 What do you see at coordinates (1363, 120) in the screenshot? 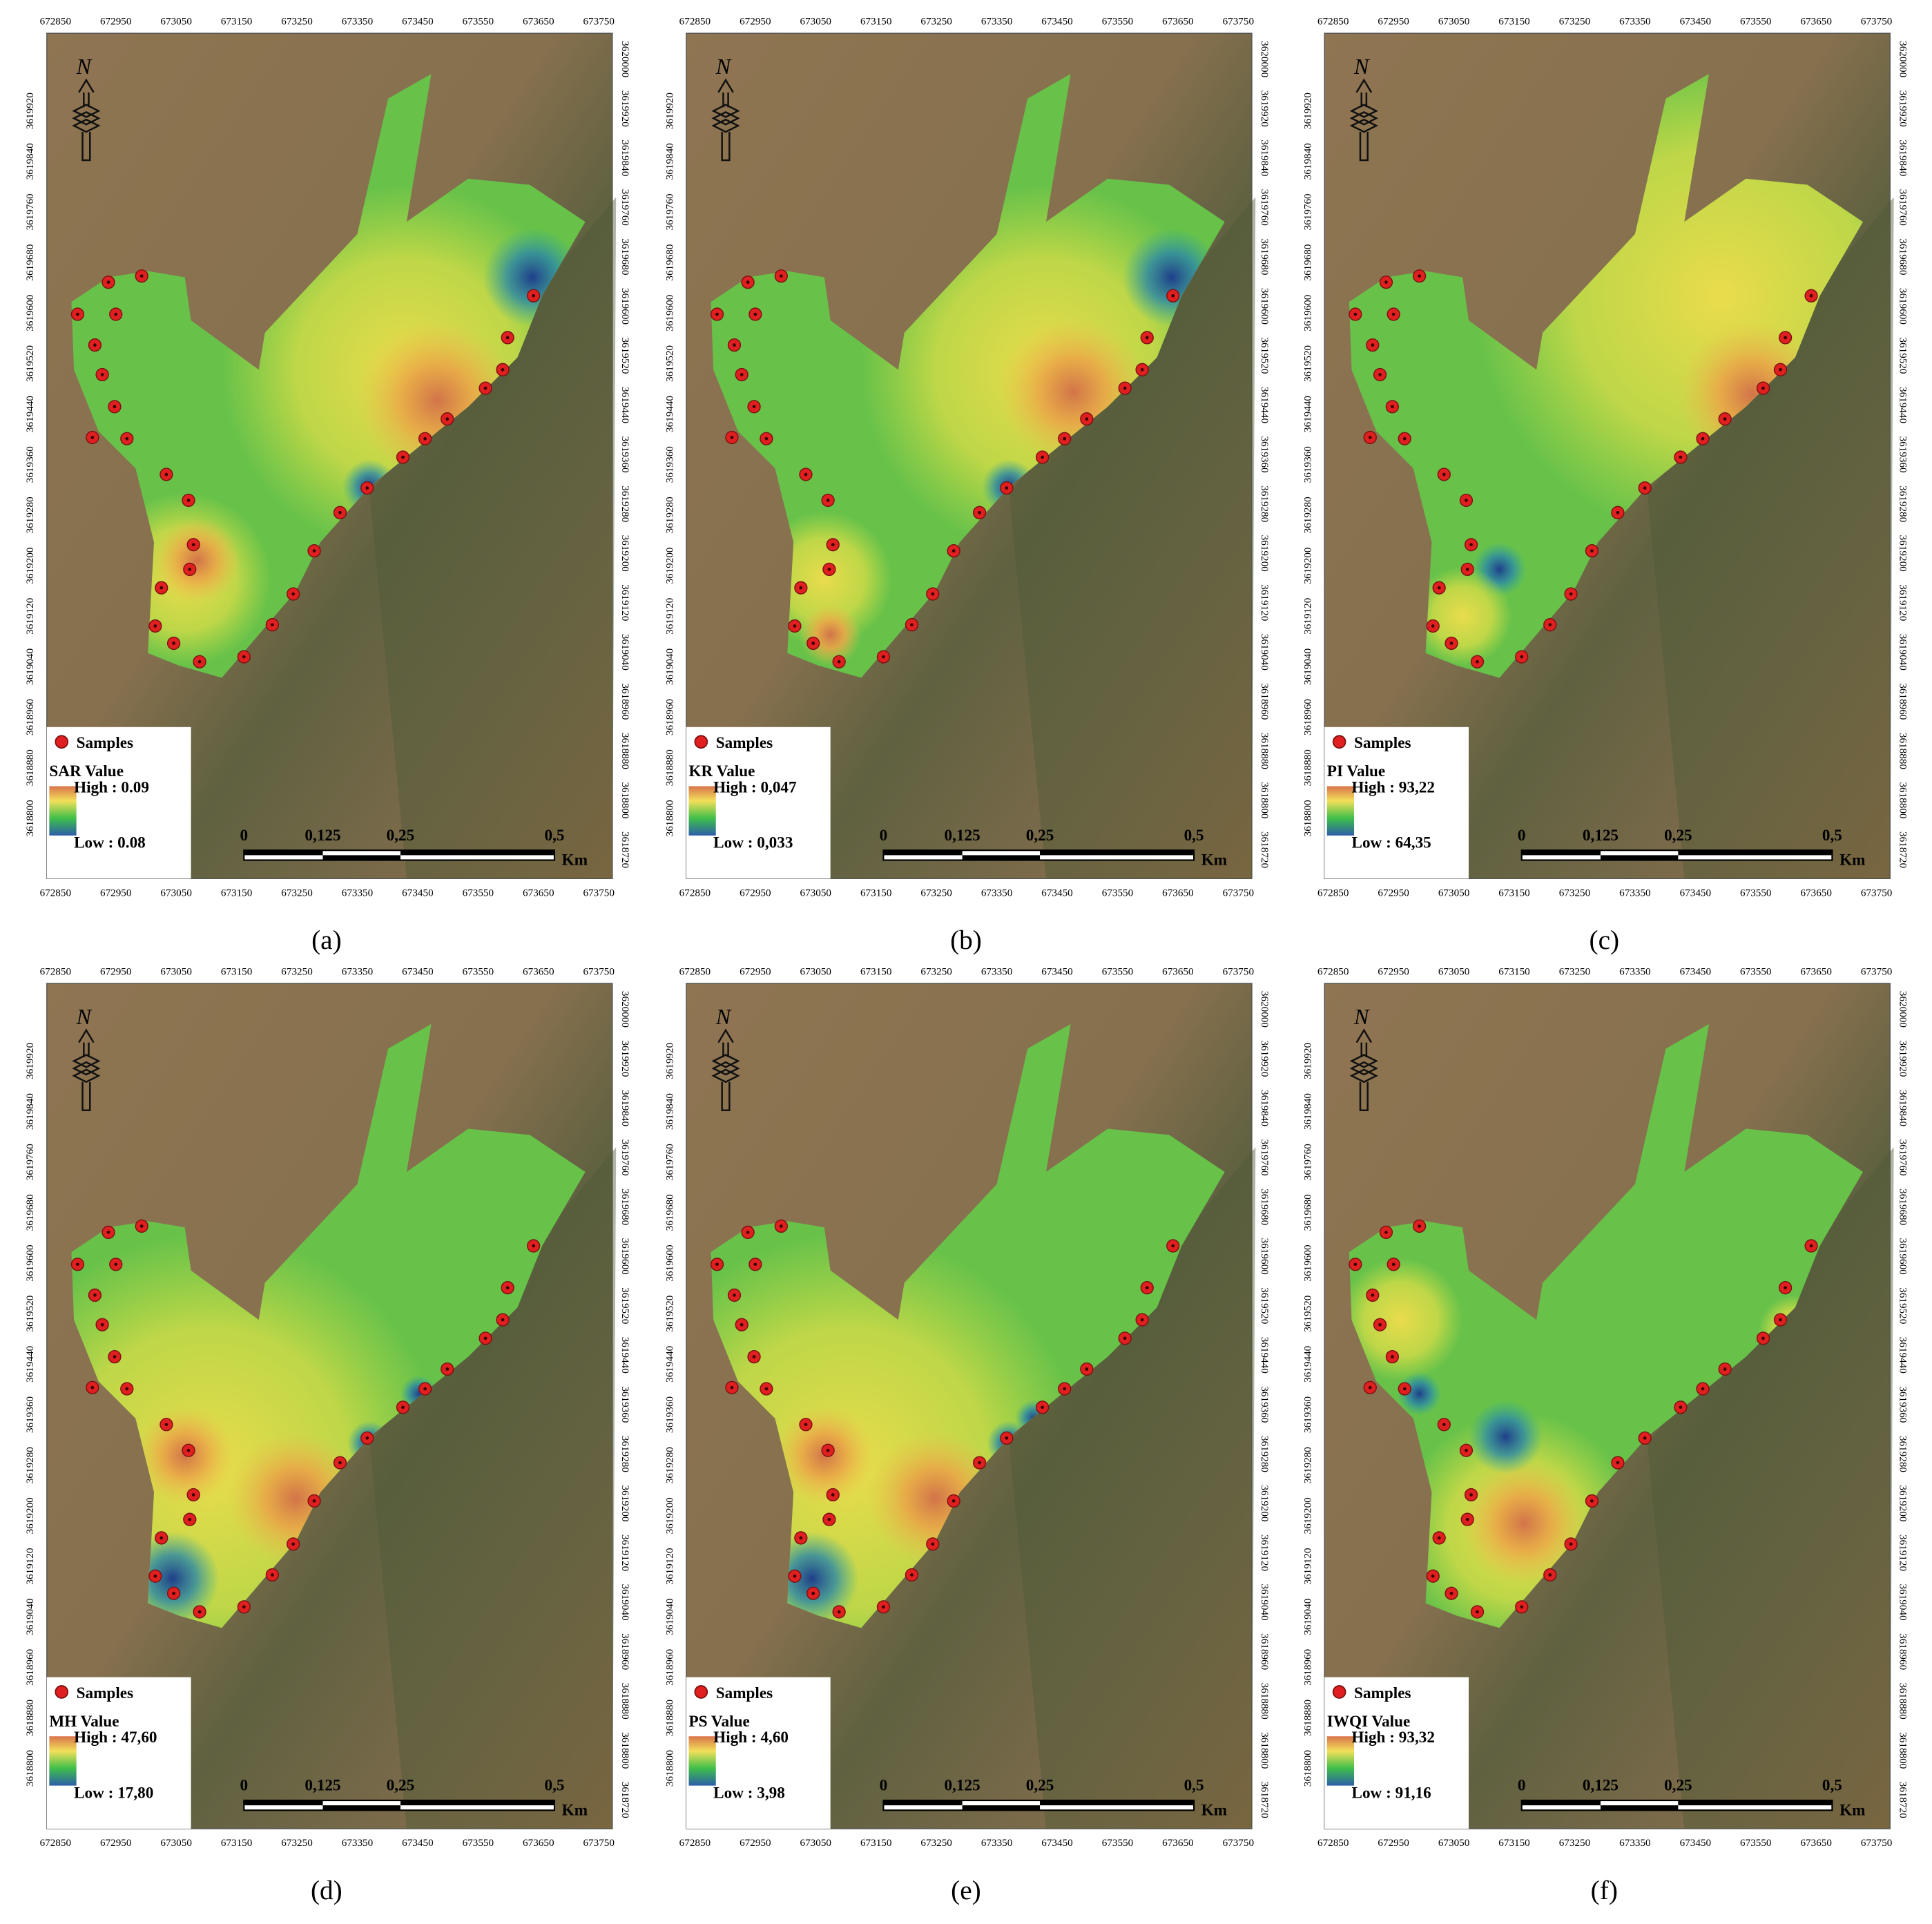
I see `north-symbol` at bounding box center [1363, 120].